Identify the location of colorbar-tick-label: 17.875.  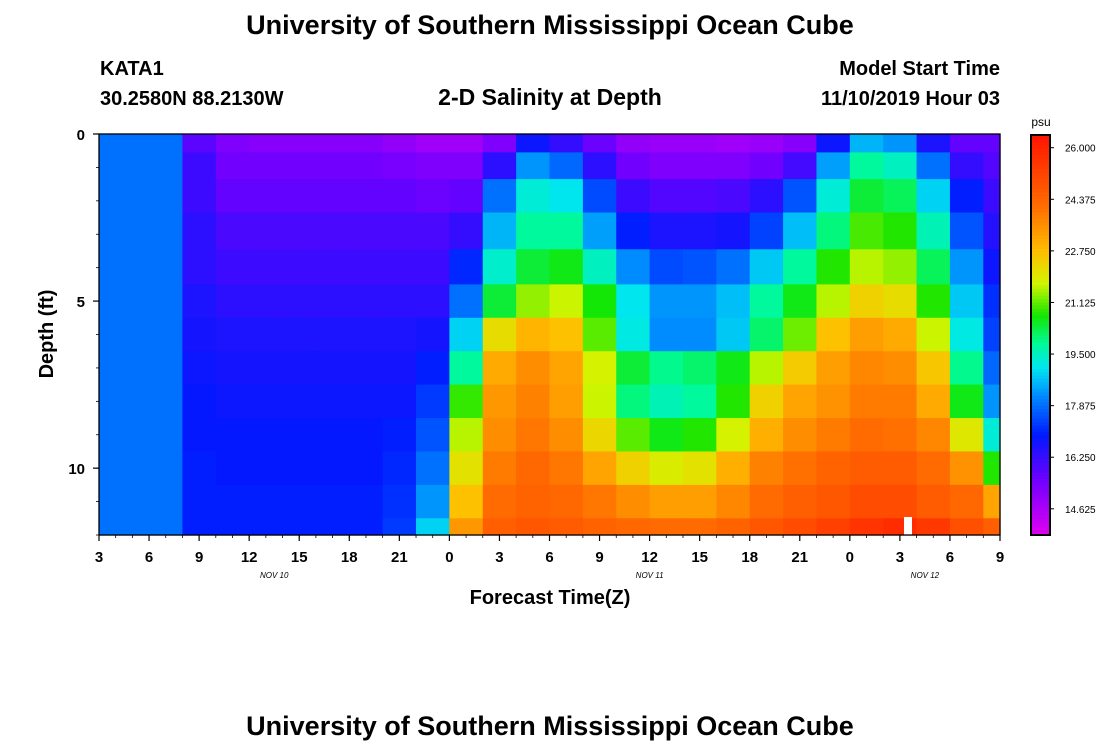
(1080, 407).